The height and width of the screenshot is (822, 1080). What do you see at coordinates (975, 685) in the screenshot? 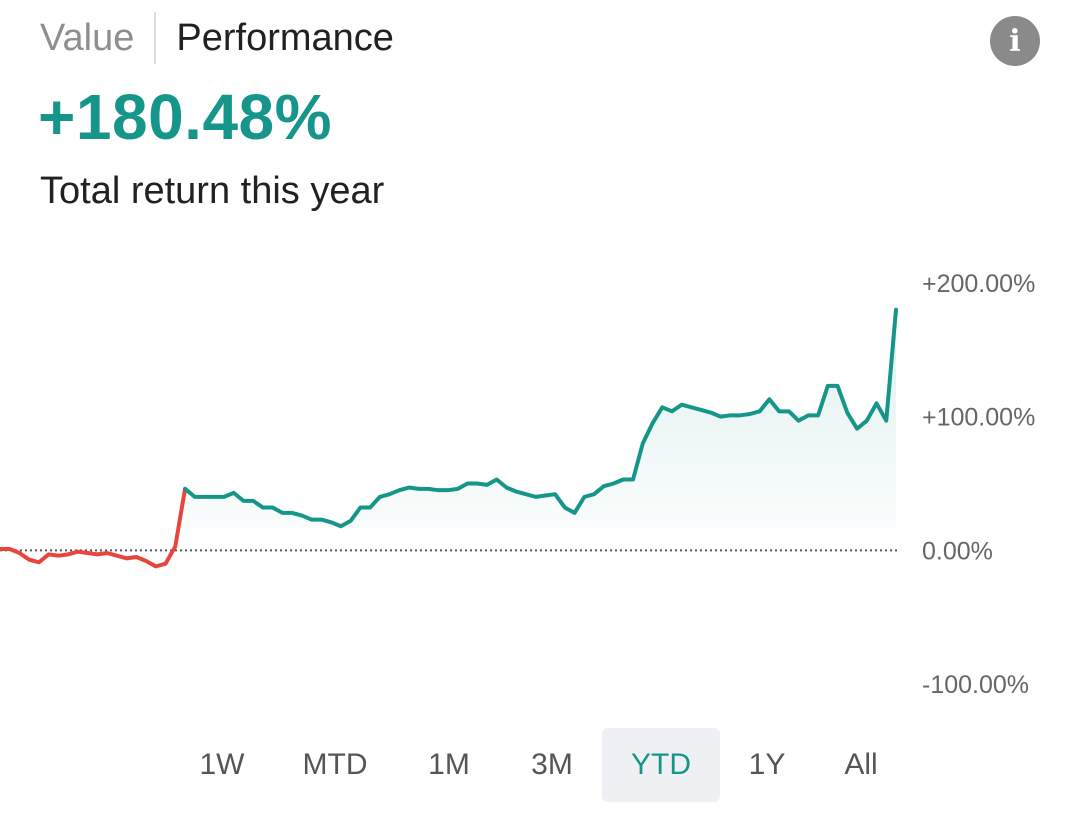
I see `y-tick-label: -100.00%` at bounding box center [975, 685].